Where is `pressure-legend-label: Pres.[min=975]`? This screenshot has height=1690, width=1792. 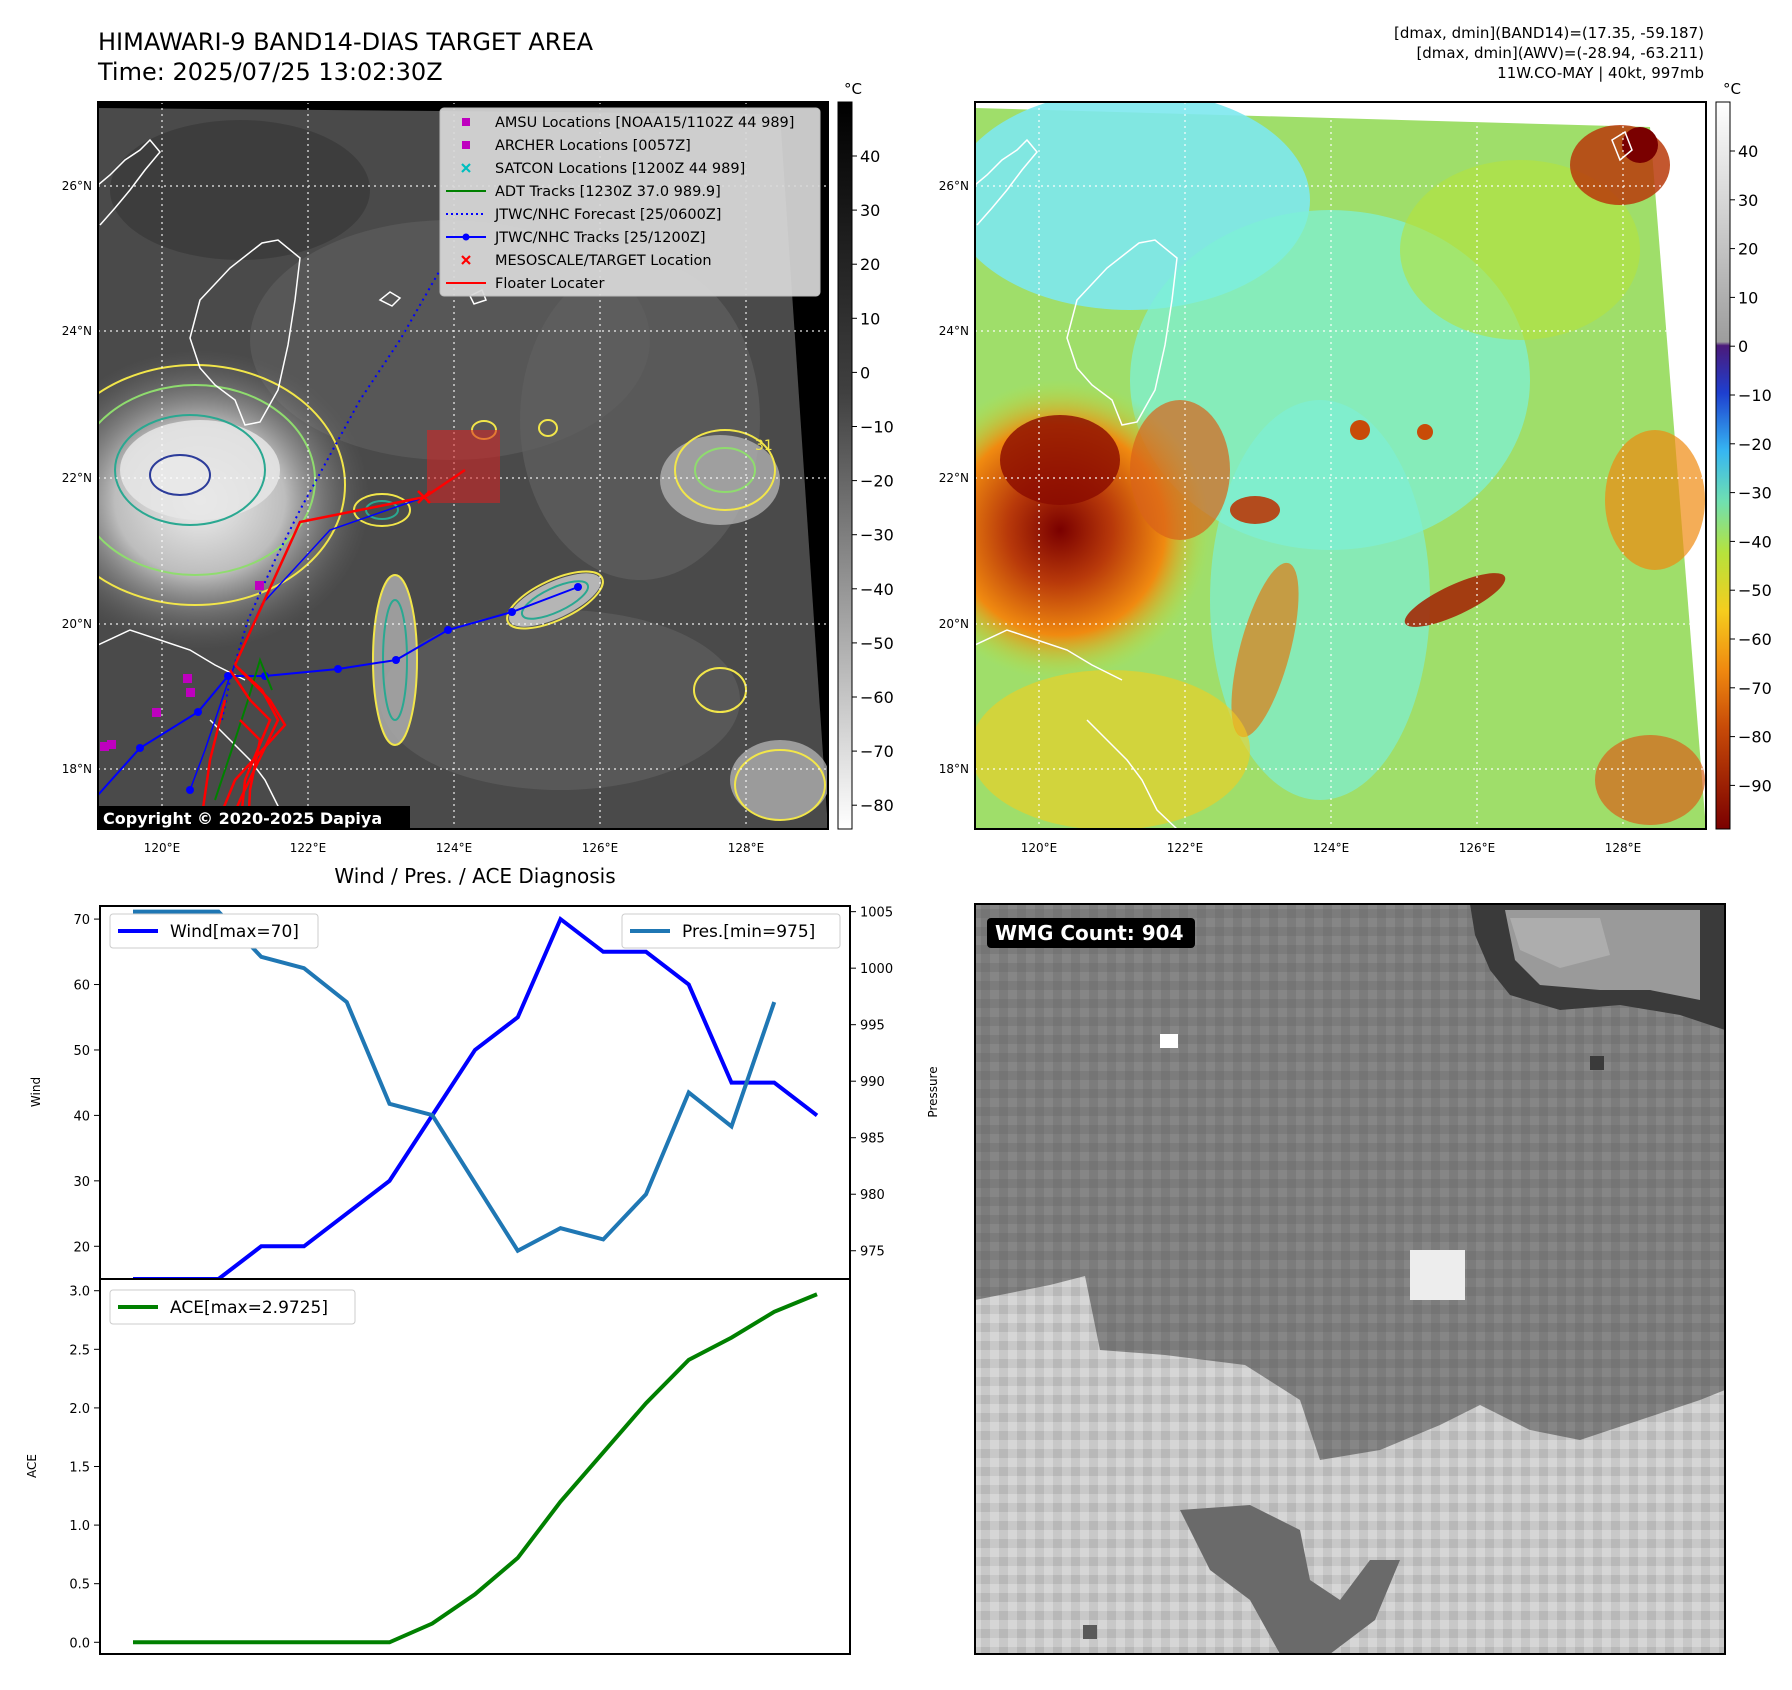 pressure-legend-label: Pres.[min=975] is located at coordinates (748, 932).